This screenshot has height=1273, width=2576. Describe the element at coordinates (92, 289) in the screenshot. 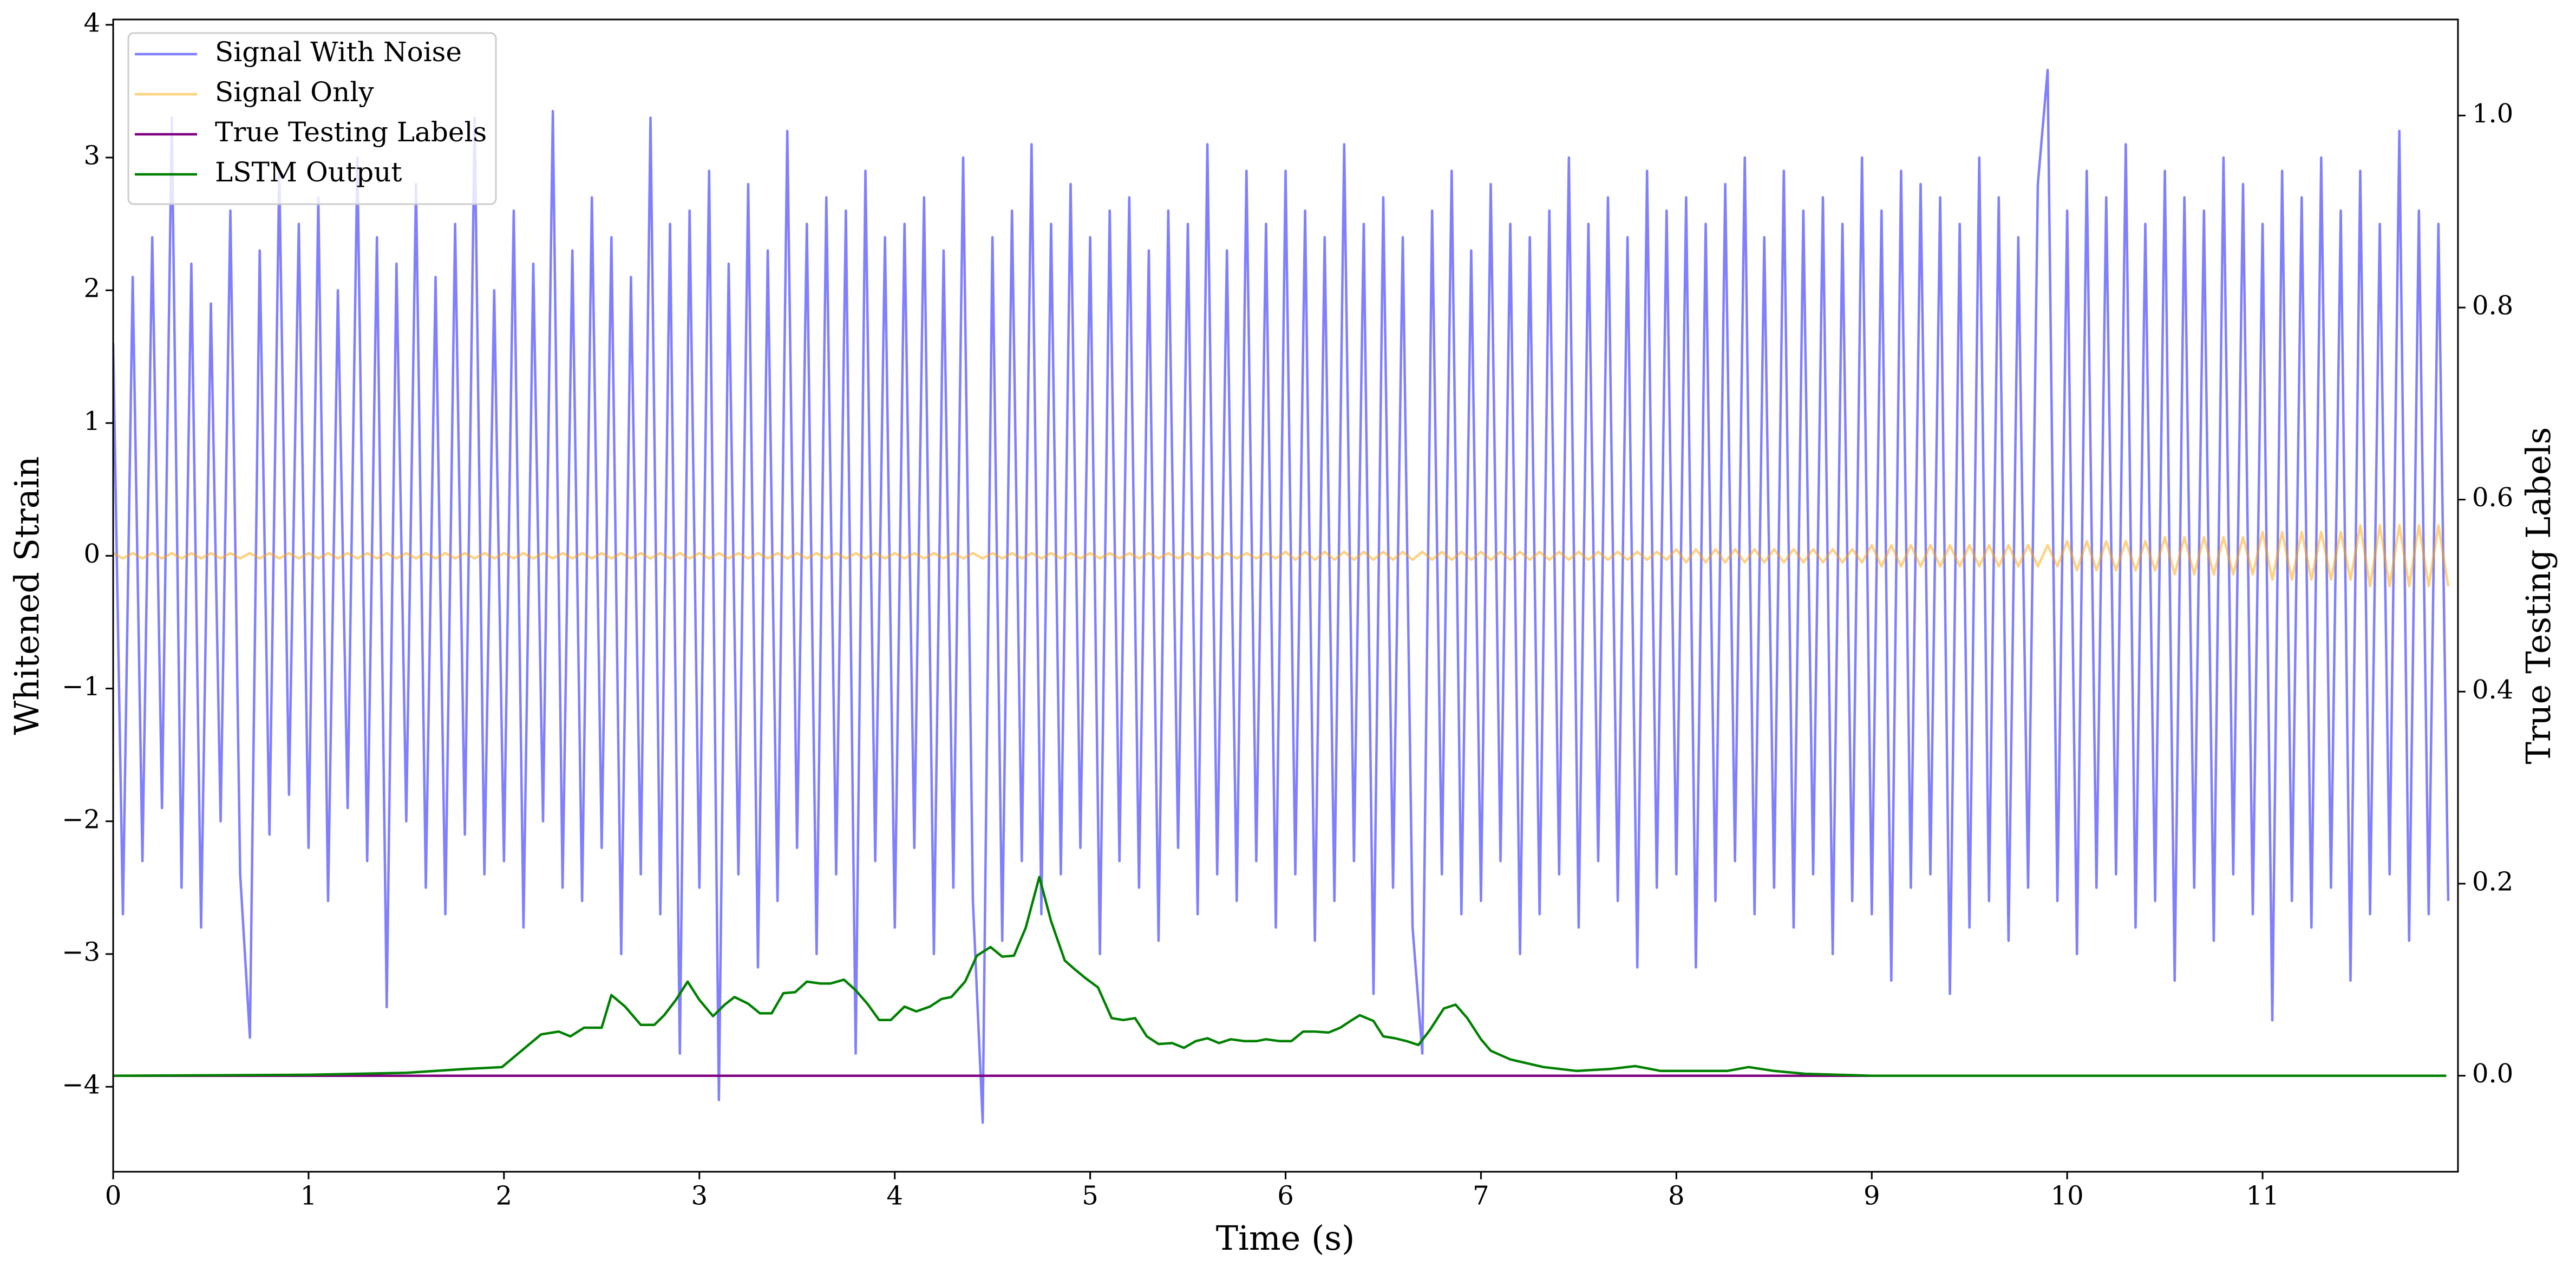

I see `y-tick-label: 2` at that location.